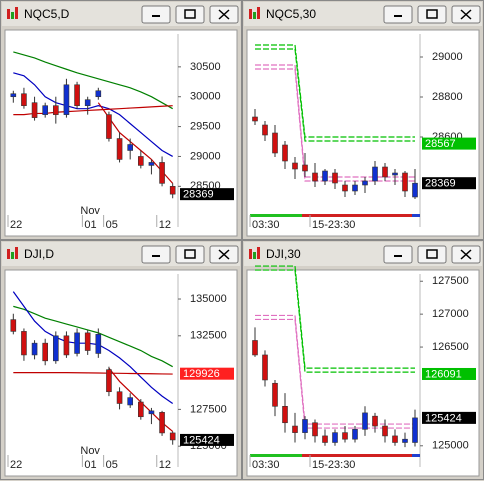 Image resolution: width=484 pixels, height=481 pixels. Describe the element at coordinates (443, 418) in the screenshot. I see `price-marker-label: 125424` at that location.